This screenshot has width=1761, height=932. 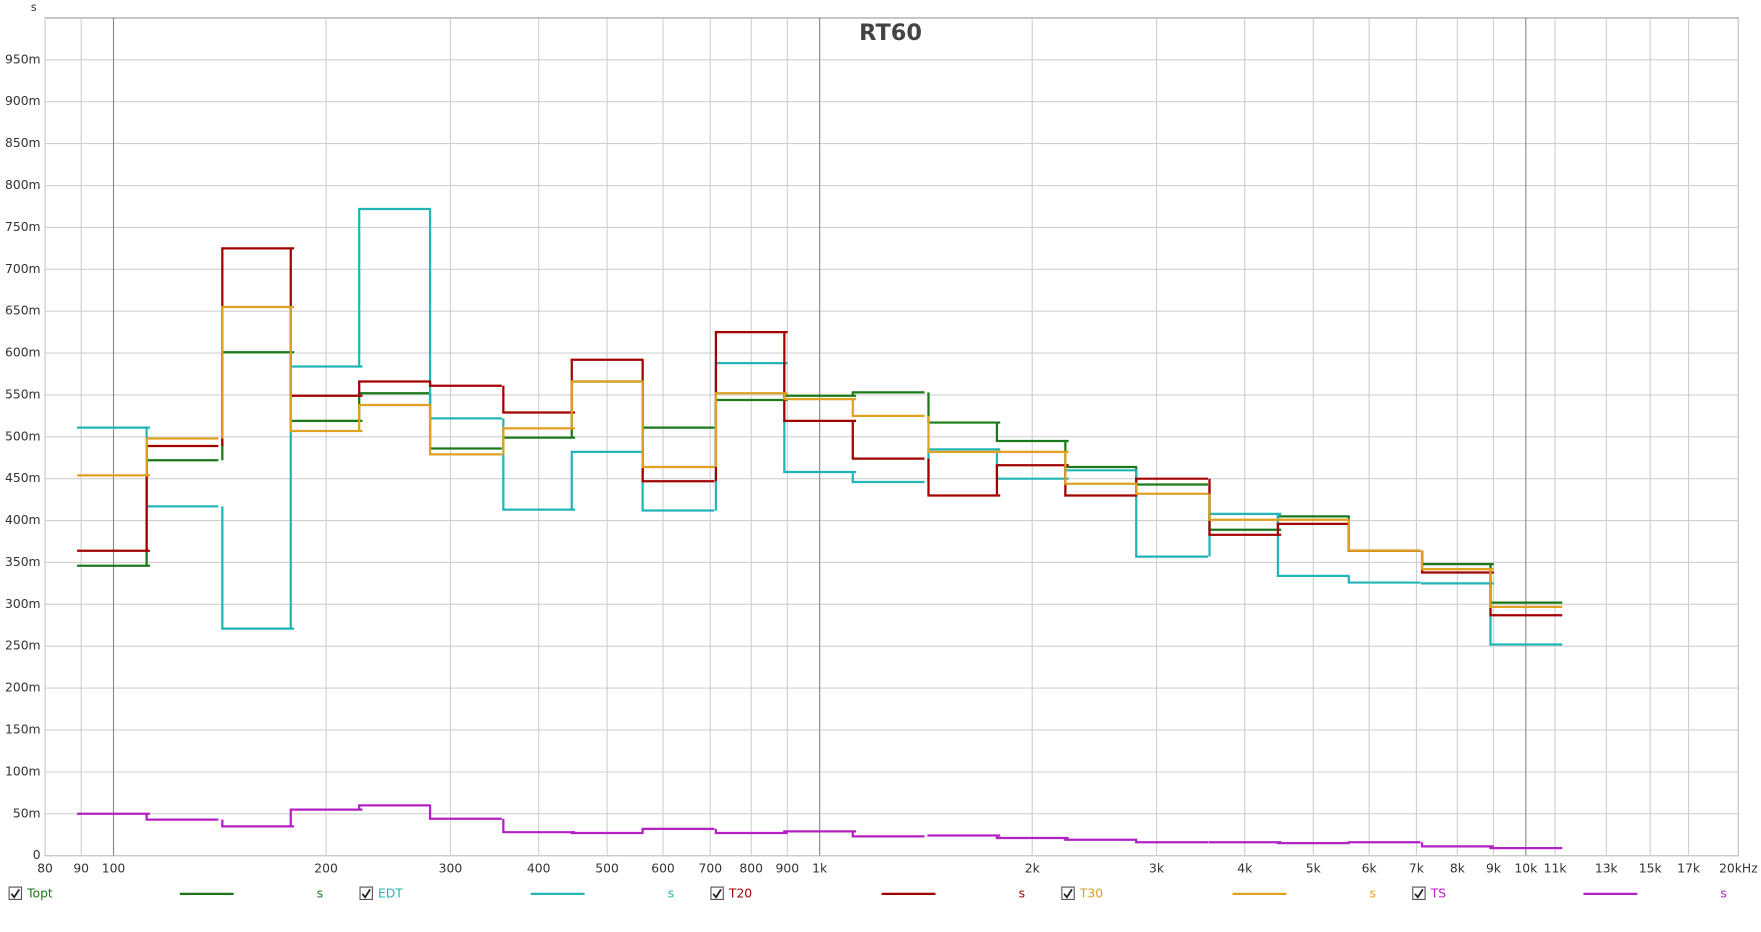 I want to click on legend-label: EDT, so click(x=390, y=893).